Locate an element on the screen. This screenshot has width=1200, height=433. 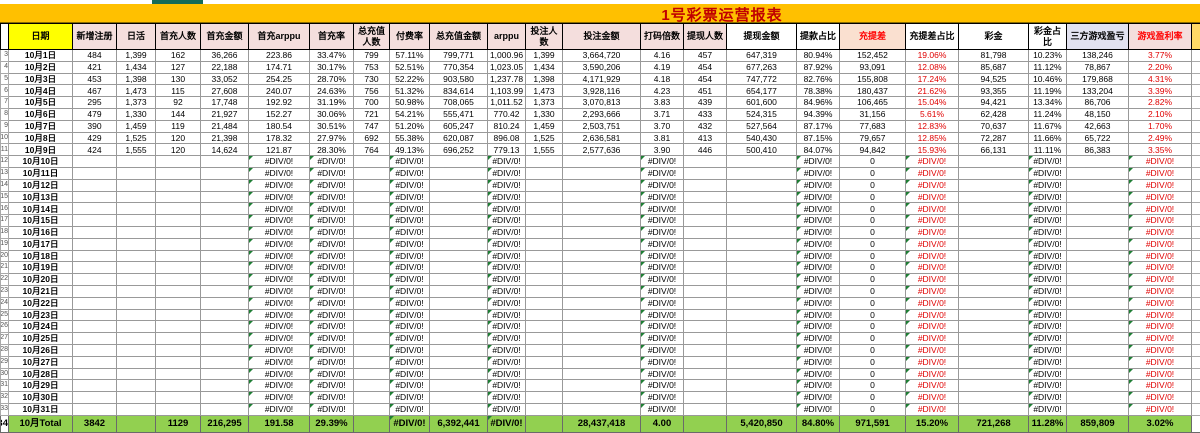
date-cell: 10月Total is located at coordinates (40, 423).